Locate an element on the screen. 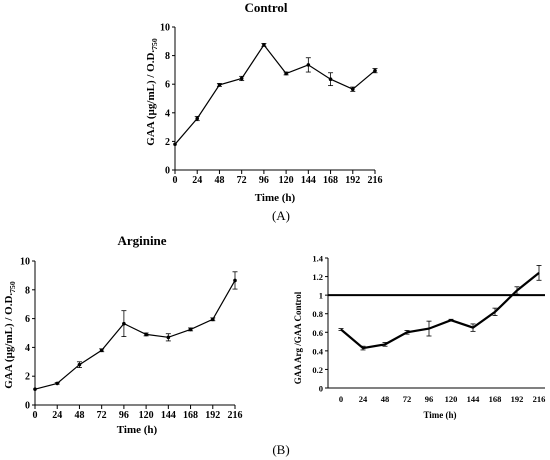 Image resolution: width=550 pixels, height=460 pixels. y-tick-label: 1 is located at coordinates (321, 296).